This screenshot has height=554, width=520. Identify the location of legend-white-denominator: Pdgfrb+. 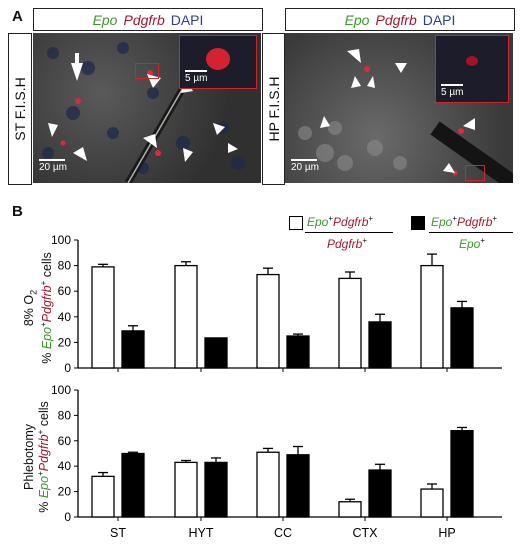
(347, 243).